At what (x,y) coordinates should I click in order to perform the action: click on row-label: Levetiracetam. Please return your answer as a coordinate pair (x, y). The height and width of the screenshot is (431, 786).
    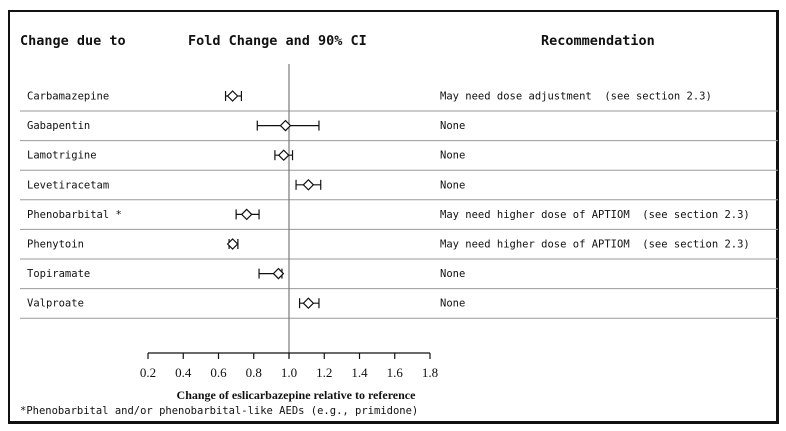
    Looking at the image, I should click on (68, 185).